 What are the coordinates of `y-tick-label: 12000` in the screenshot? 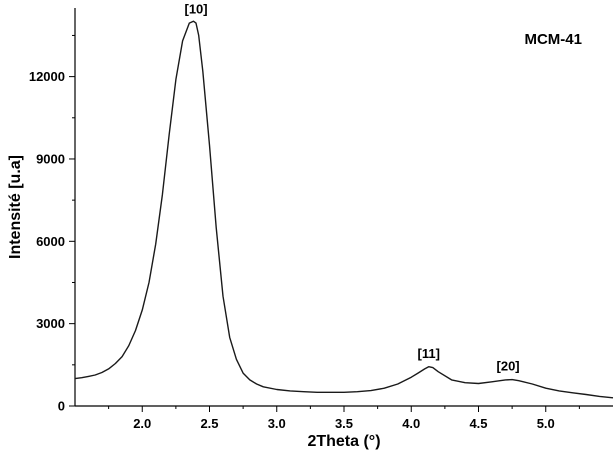 It's located at (47, 76).